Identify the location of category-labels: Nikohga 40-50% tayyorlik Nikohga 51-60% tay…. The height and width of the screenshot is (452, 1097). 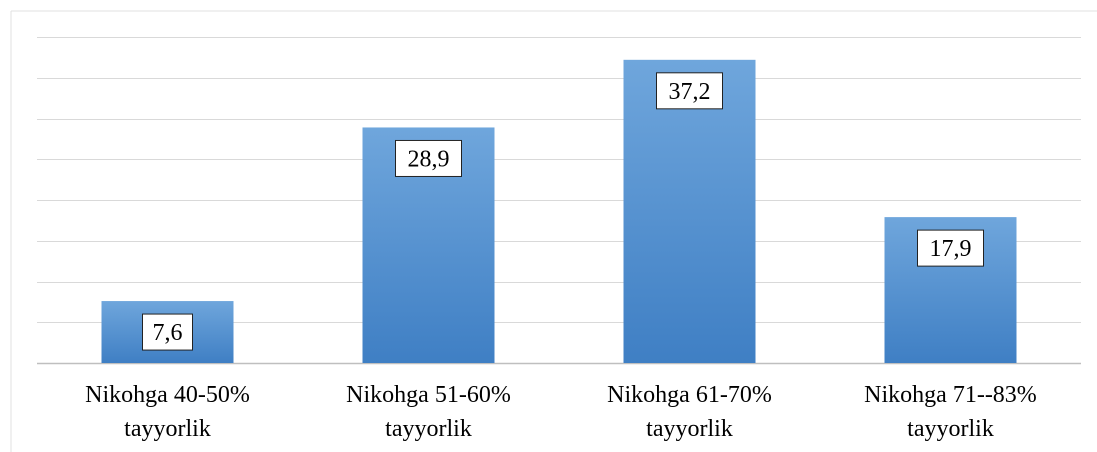
(561, 412).